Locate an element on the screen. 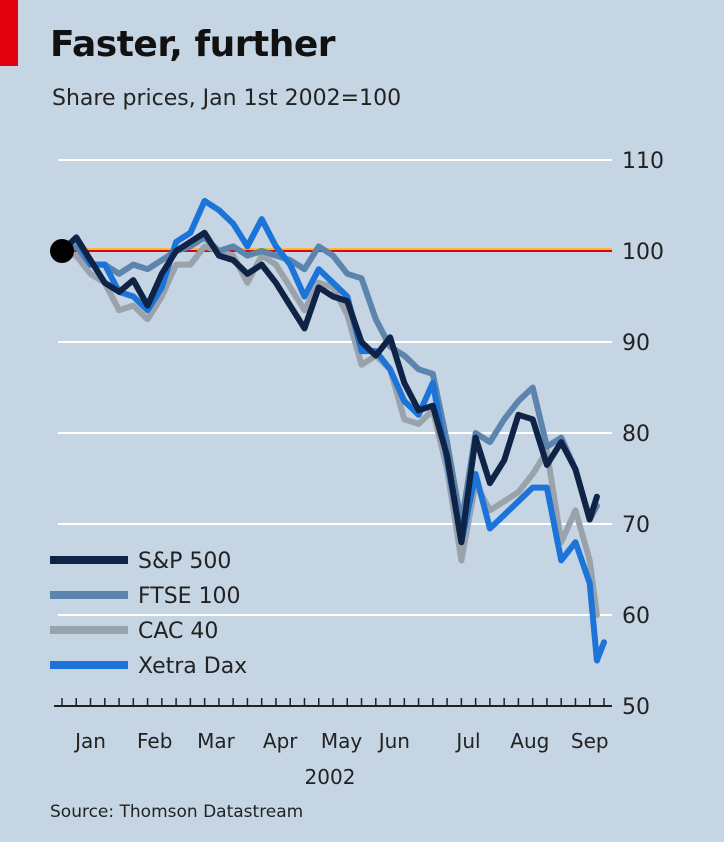  month-label-mar: Mar is located at coordinates (216, 741).